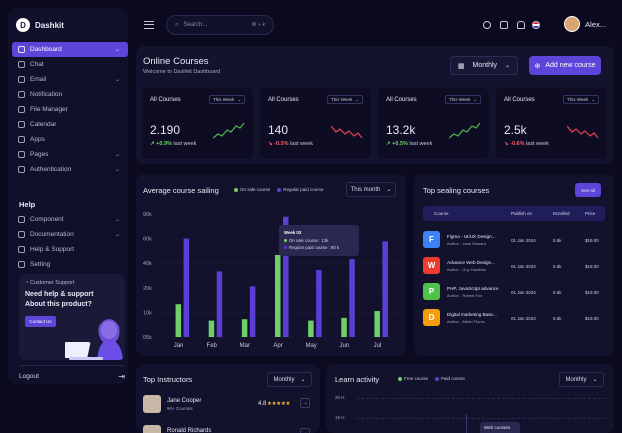 This screenshot has height=433, width=622. Describe the element at coordinates (173, 144) in the screenshot. I see `stat-change: ↗ +0.9% last week` at that location.